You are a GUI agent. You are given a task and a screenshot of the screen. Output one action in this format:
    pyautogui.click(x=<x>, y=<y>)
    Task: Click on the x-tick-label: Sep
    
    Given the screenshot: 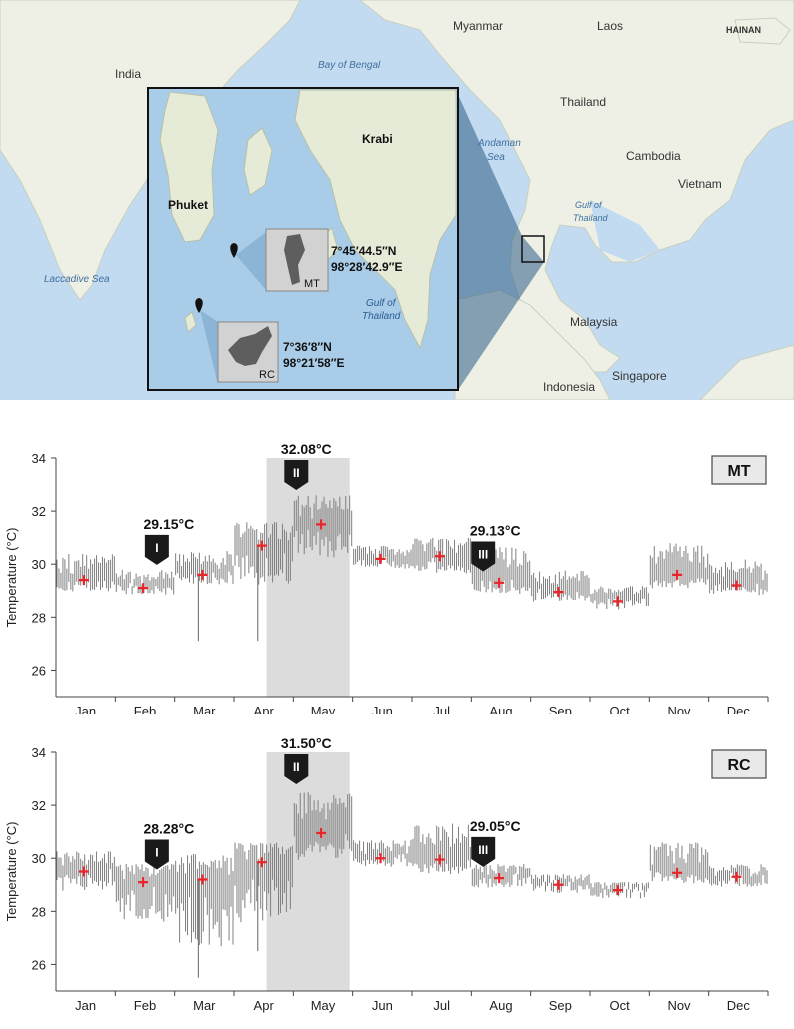 What is the action you would take?
    pyautogui.click(x=560, y=1005)
    